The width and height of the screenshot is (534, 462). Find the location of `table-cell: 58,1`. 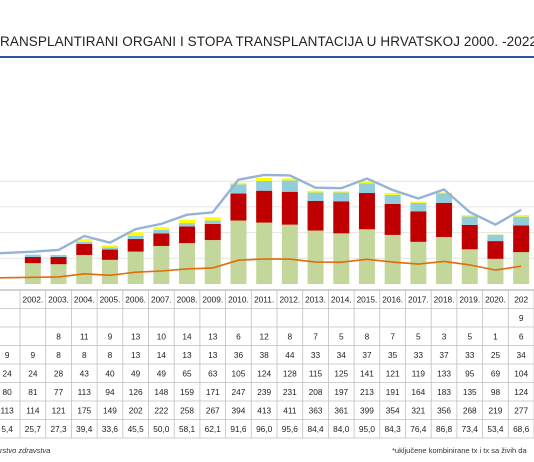

table-cell: 58,1 is located at coordinates (187, 429).